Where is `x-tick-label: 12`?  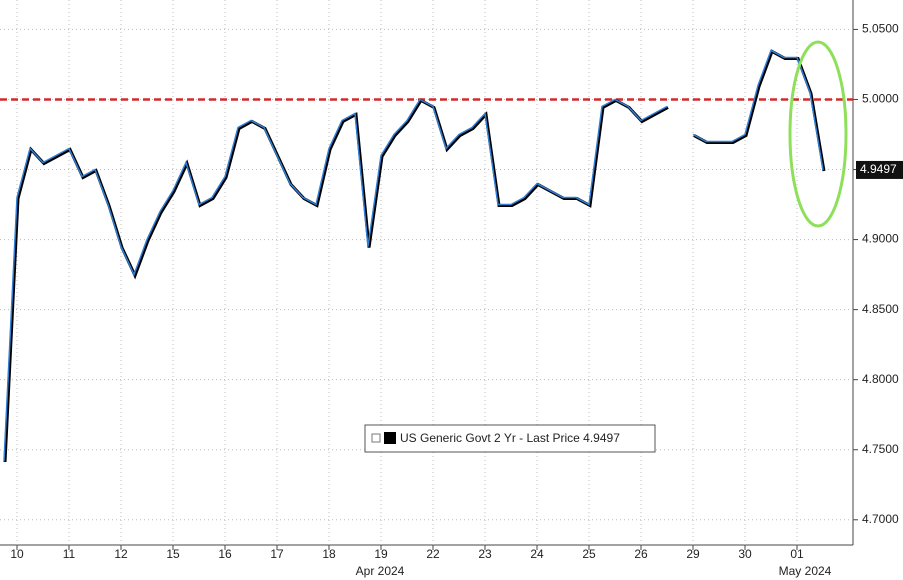
x-tick-label: 12 is located at coordinates (121, 554).